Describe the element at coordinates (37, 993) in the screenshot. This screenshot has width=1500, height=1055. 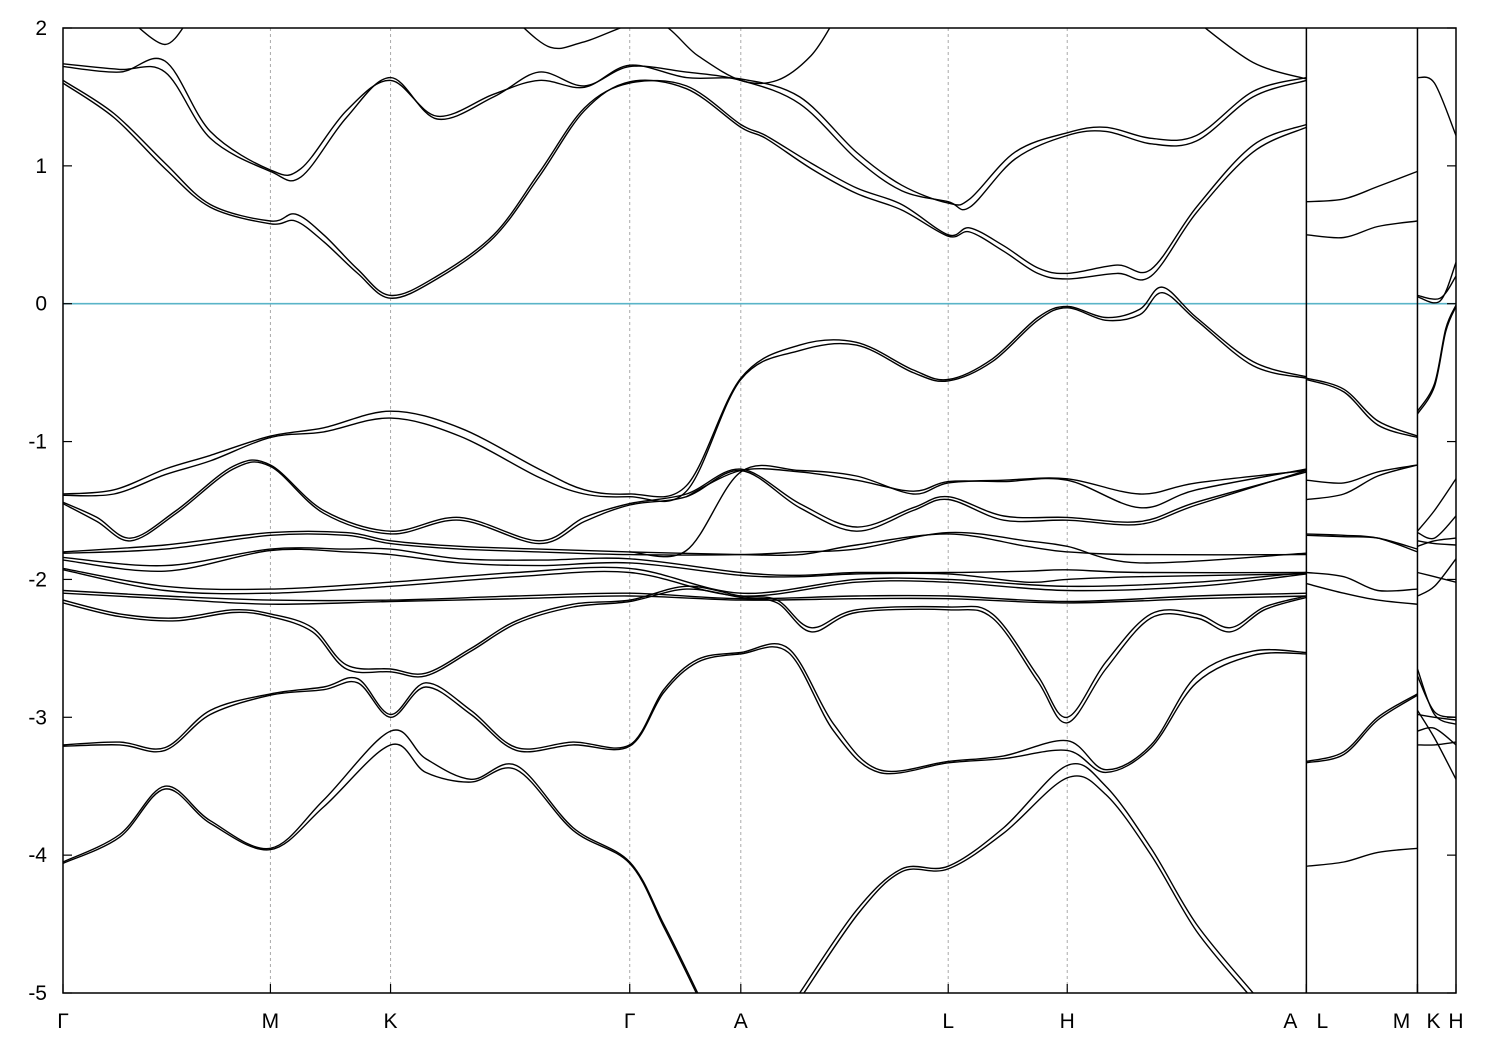
I see `y-tick-label: -5` at that location.